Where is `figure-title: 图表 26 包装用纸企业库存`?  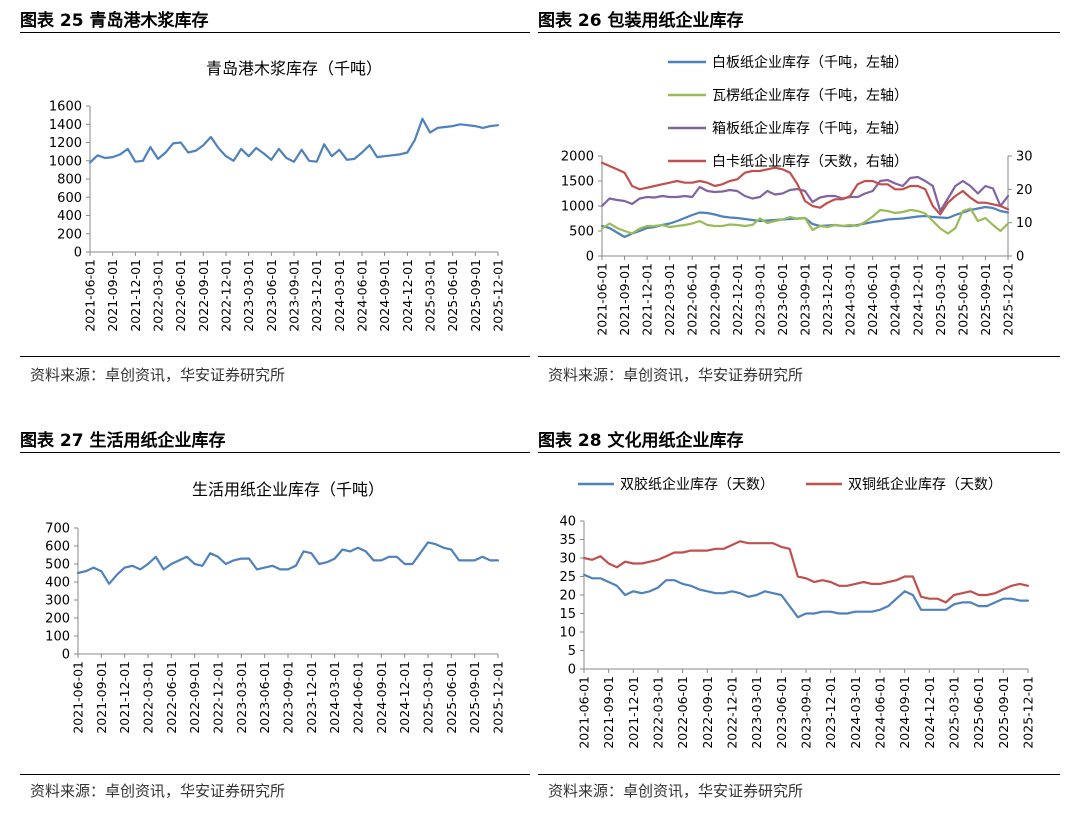 figure-title: 图表 26 包装用纸企业库存 is located at coordinates (641, 21).